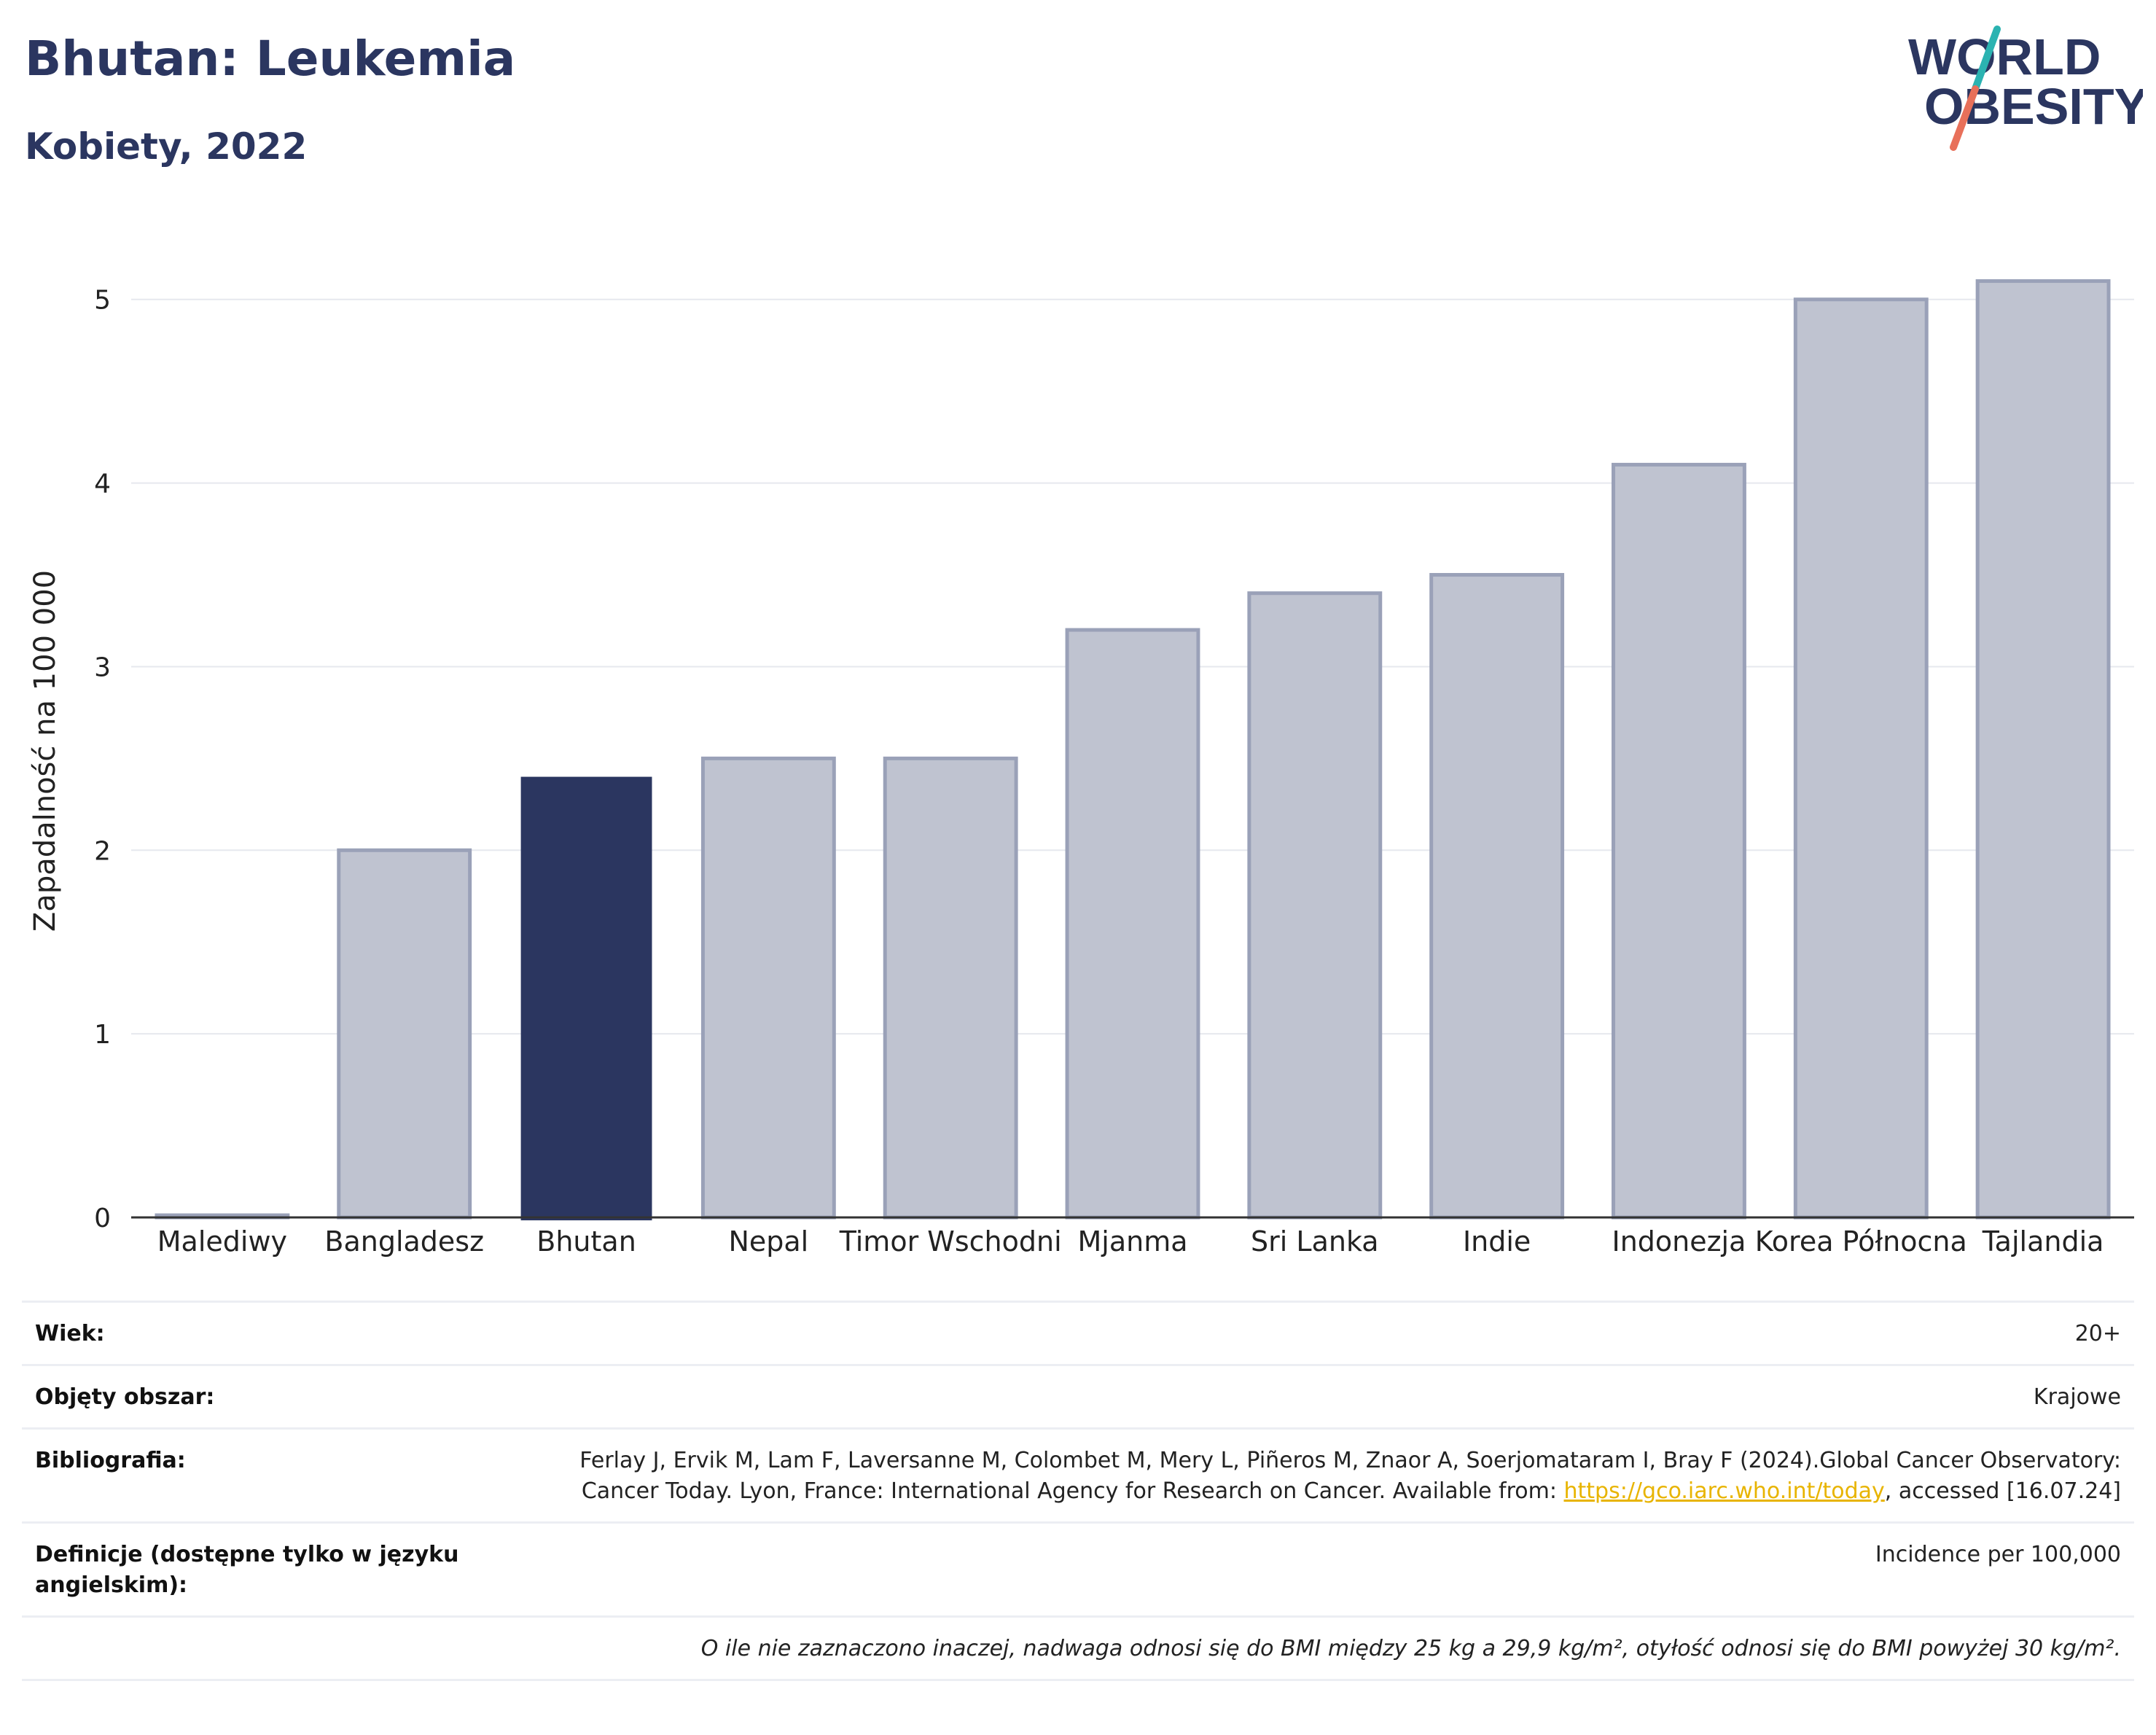 The height and width of the screenshot is (1735, 2156). What do you see at coordinates (102, 1218) in the screenshot?
I see `y-tick-label: 0` at bounding box center [102, 1218].